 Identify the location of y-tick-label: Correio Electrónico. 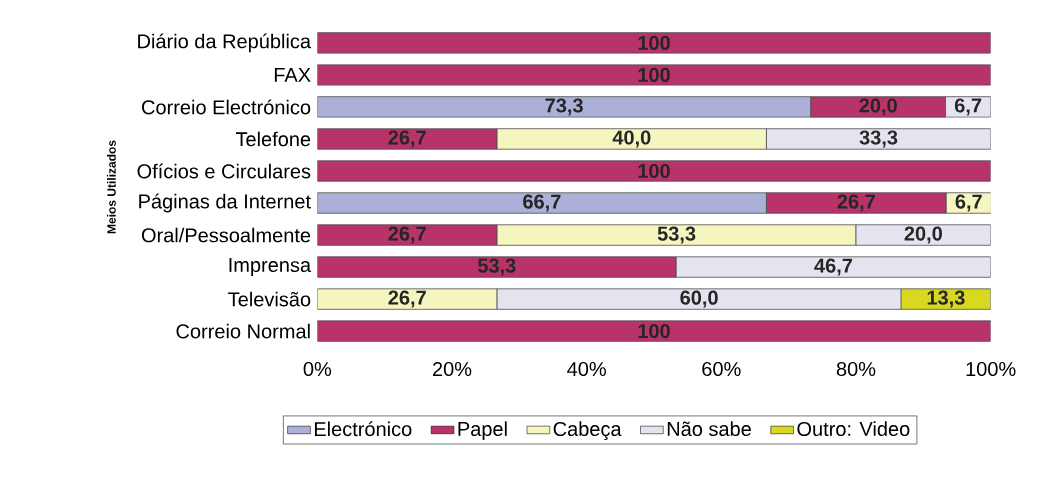
(226, 107).